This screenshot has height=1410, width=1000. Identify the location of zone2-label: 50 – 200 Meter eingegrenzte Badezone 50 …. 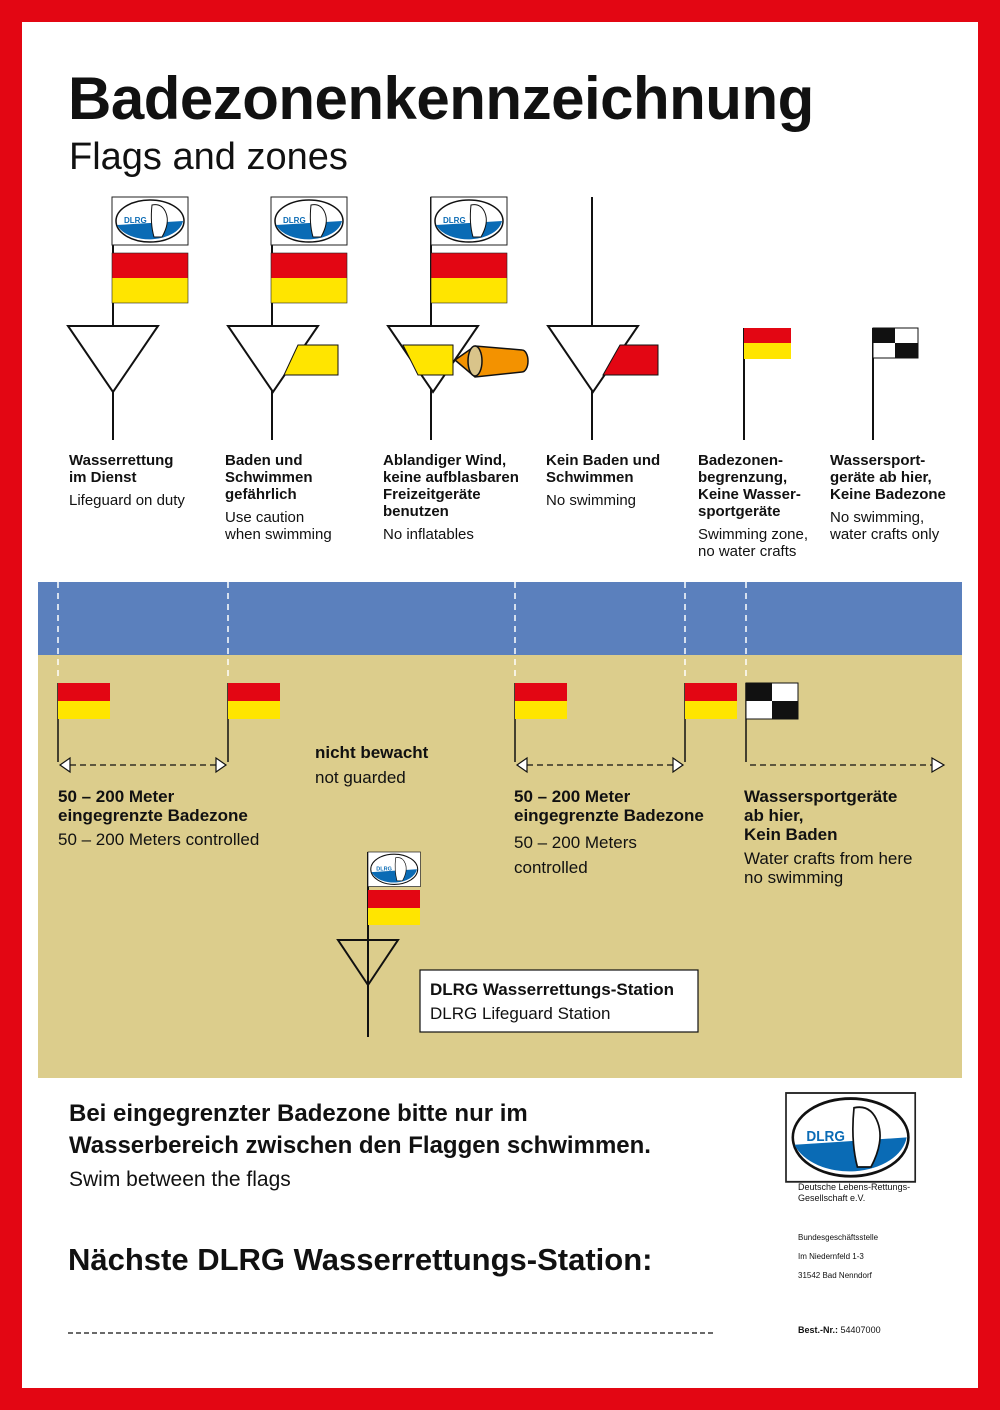
(609, 832).